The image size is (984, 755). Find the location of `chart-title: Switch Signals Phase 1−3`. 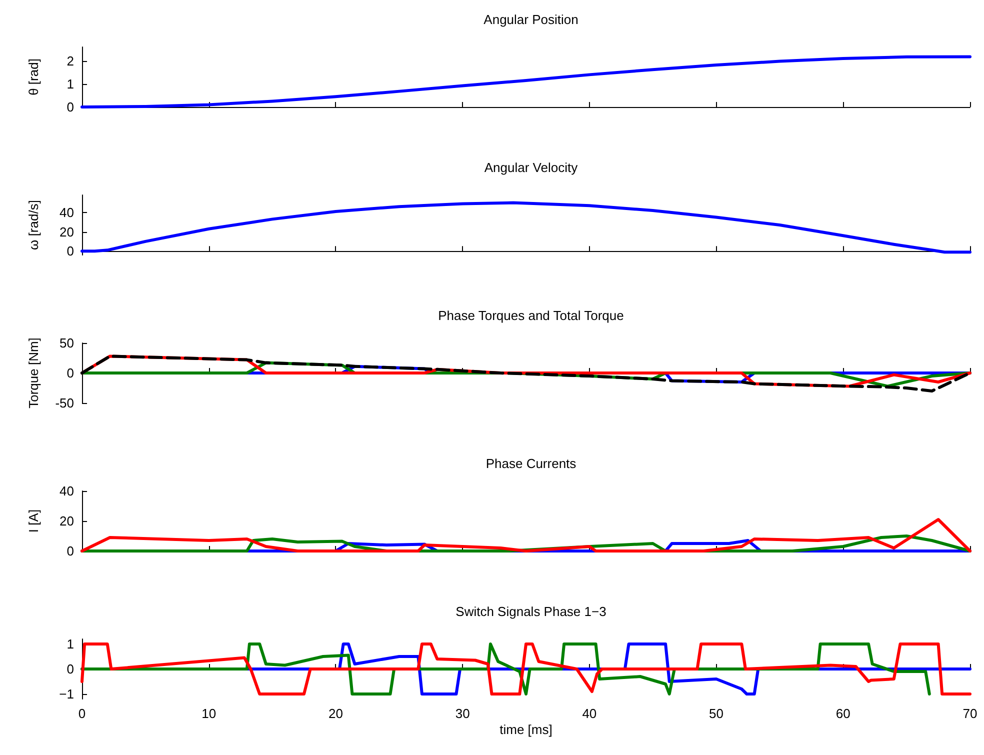

chart-title: Switch Signals Phase 1−3 is located at coordinates (531, 611).